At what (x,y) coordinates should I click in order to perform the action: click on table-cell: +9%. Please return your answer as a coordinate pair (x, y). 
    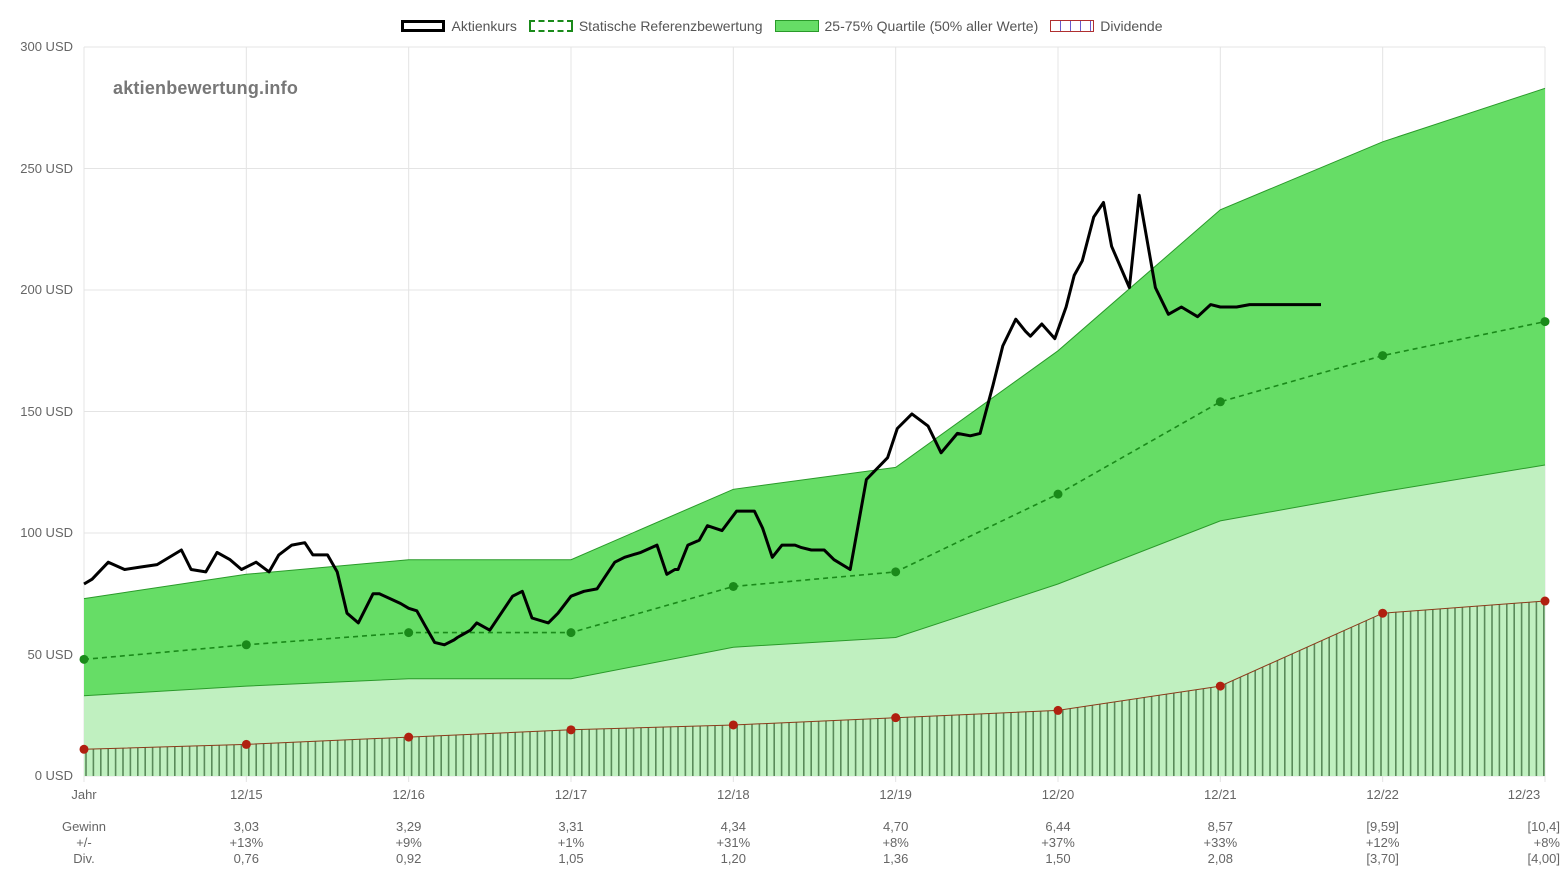
    Looking at the image, I should click on (408, 842).